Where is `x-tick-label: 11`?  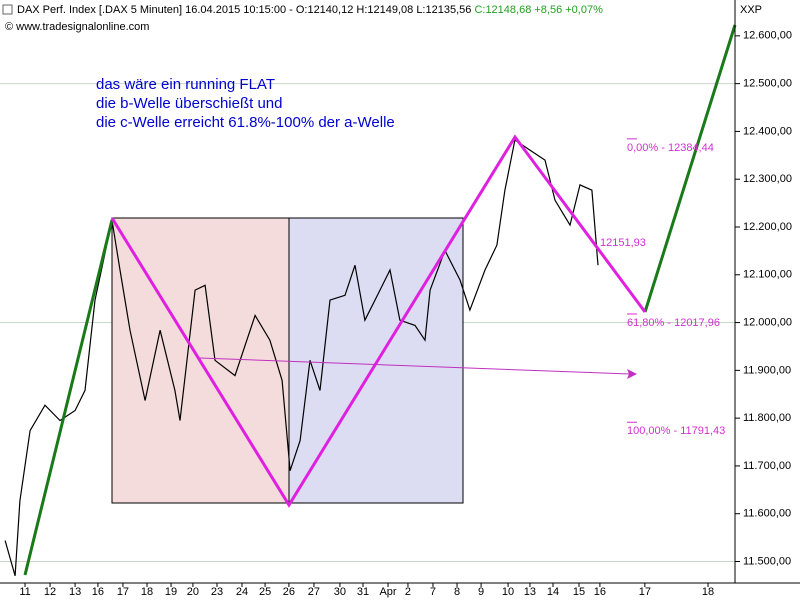
x-tick-label: 11 is located at coordinates (24, 592).